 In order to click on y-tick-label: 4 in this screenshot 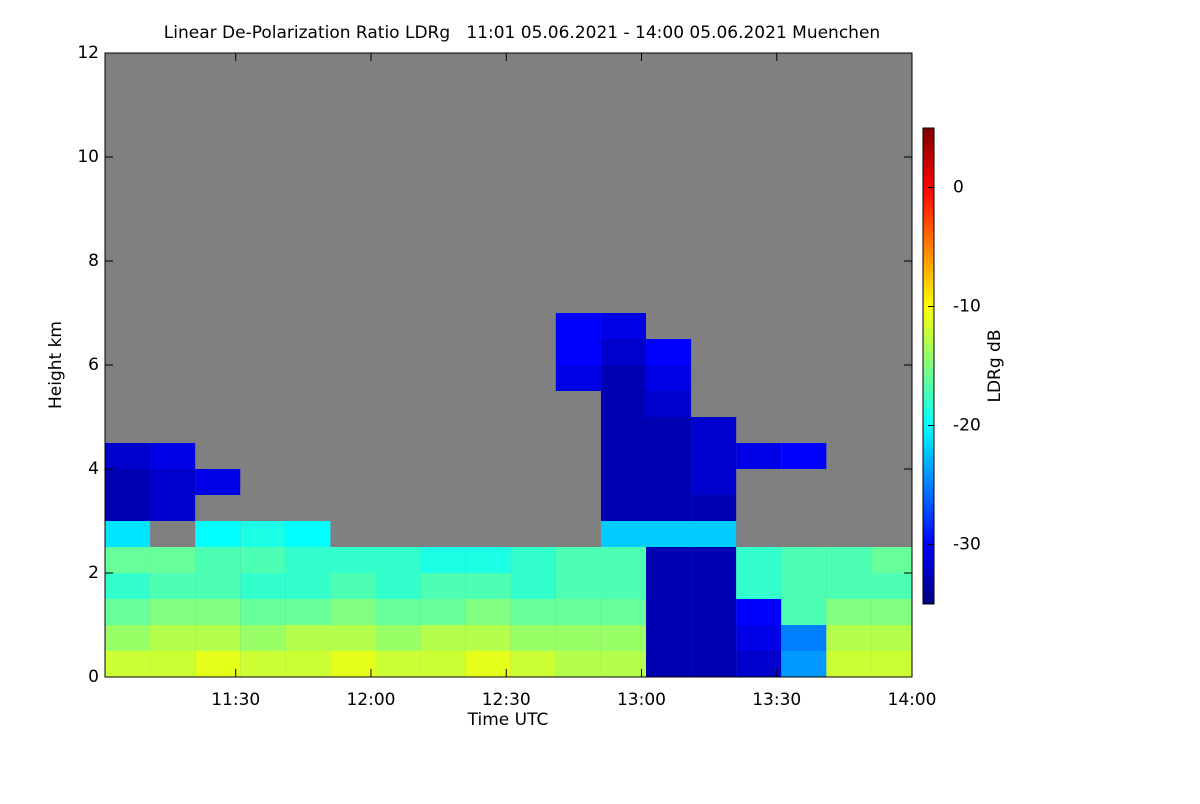, I will do `click(93, 469)`.